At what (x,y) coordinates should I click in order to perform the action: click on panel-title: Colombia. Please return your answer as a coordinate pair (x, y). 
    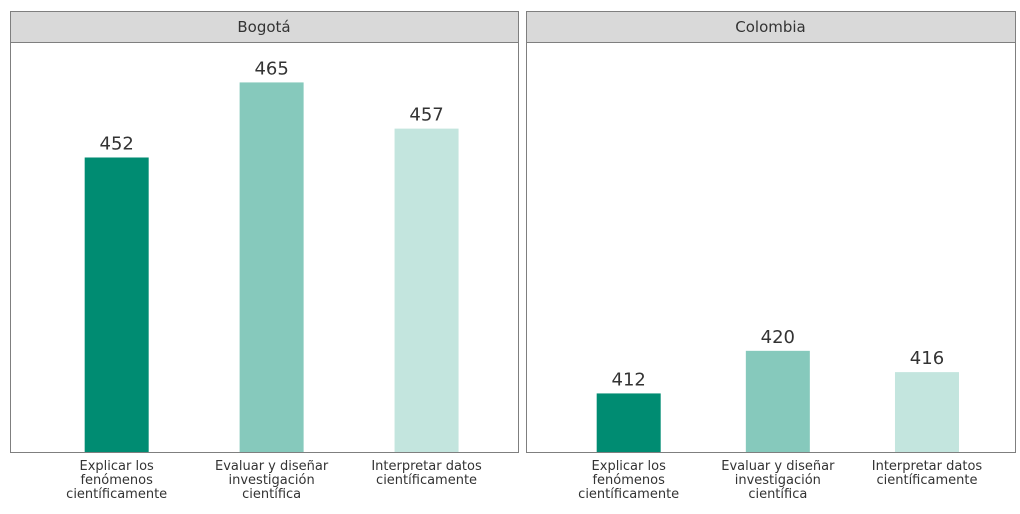
    Looking at the image, I should click on (770, 27).